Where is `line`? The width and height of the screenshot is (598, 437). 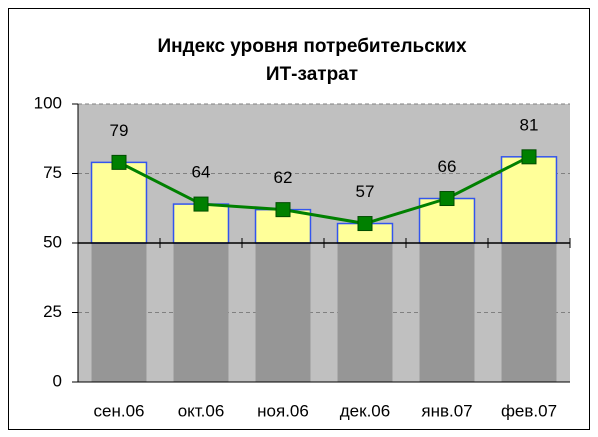
line is located at coordinates (324, 190).